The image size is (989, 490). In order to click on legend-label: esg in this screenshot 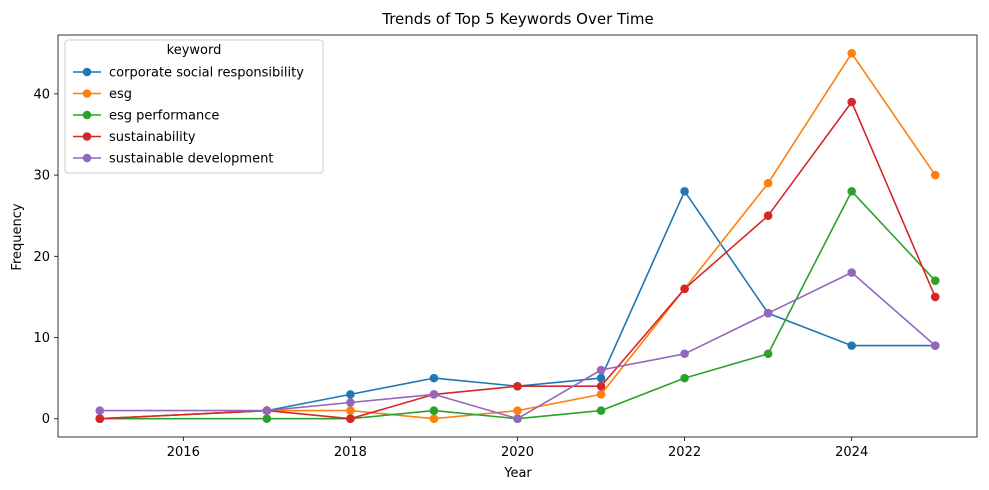, I will do `click(120, 94)`.